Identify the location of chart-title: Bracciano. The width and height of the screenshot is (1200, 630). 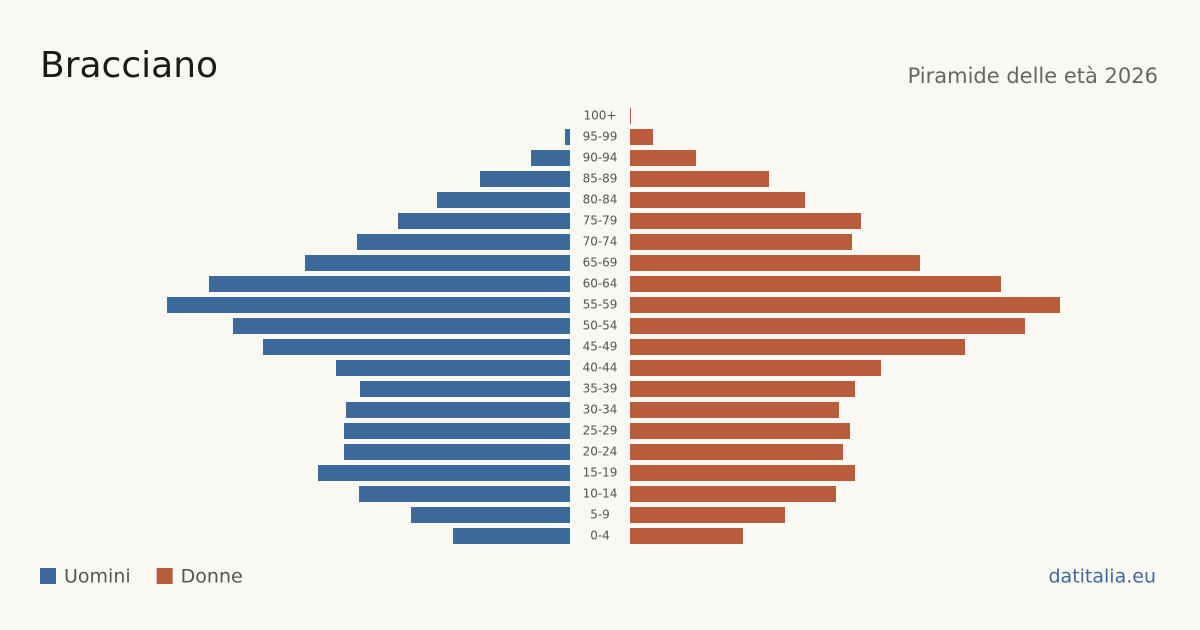
(129, 65).